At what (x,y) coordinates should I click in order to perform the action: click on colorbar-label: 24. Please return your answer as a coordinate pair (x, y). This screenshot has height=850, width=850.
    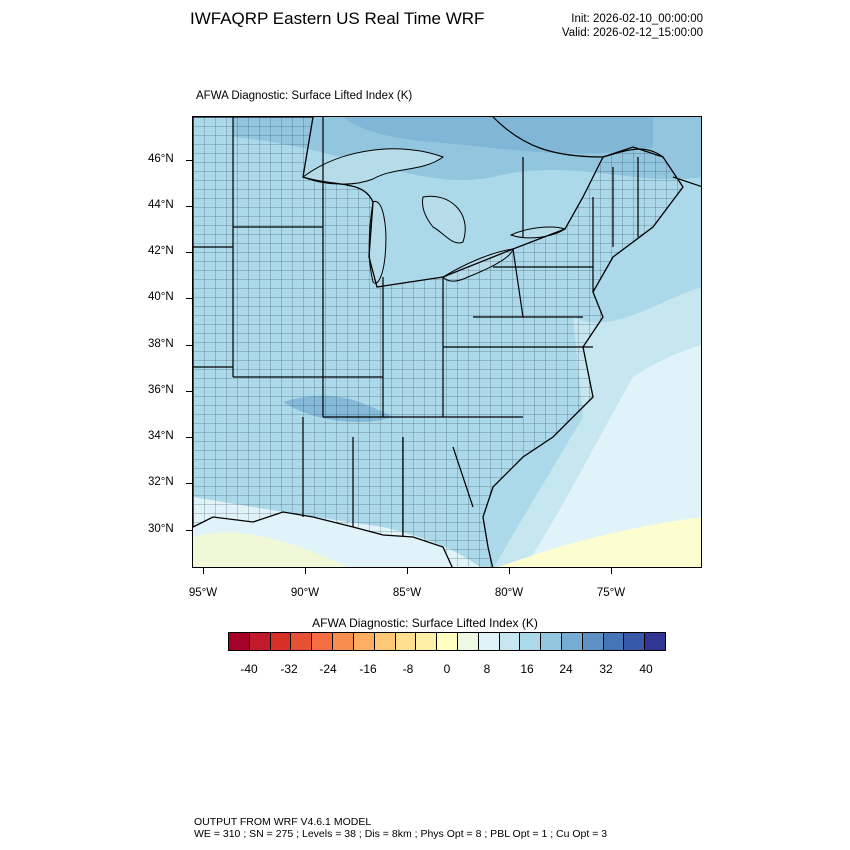
    Looking at the image, I should click on (566, 669).